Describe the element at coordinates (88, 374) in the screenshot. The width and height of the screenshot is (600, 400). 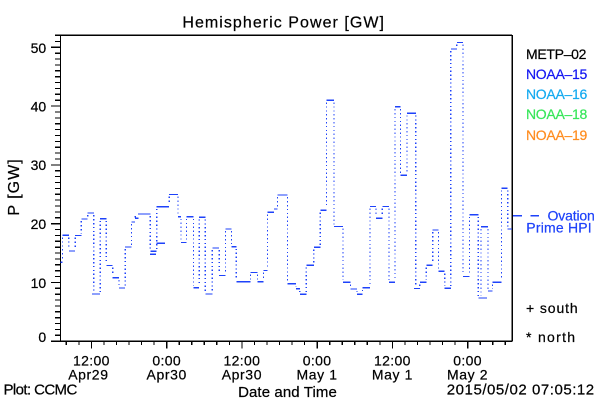
I see `svg-text: Apr29` at that location.